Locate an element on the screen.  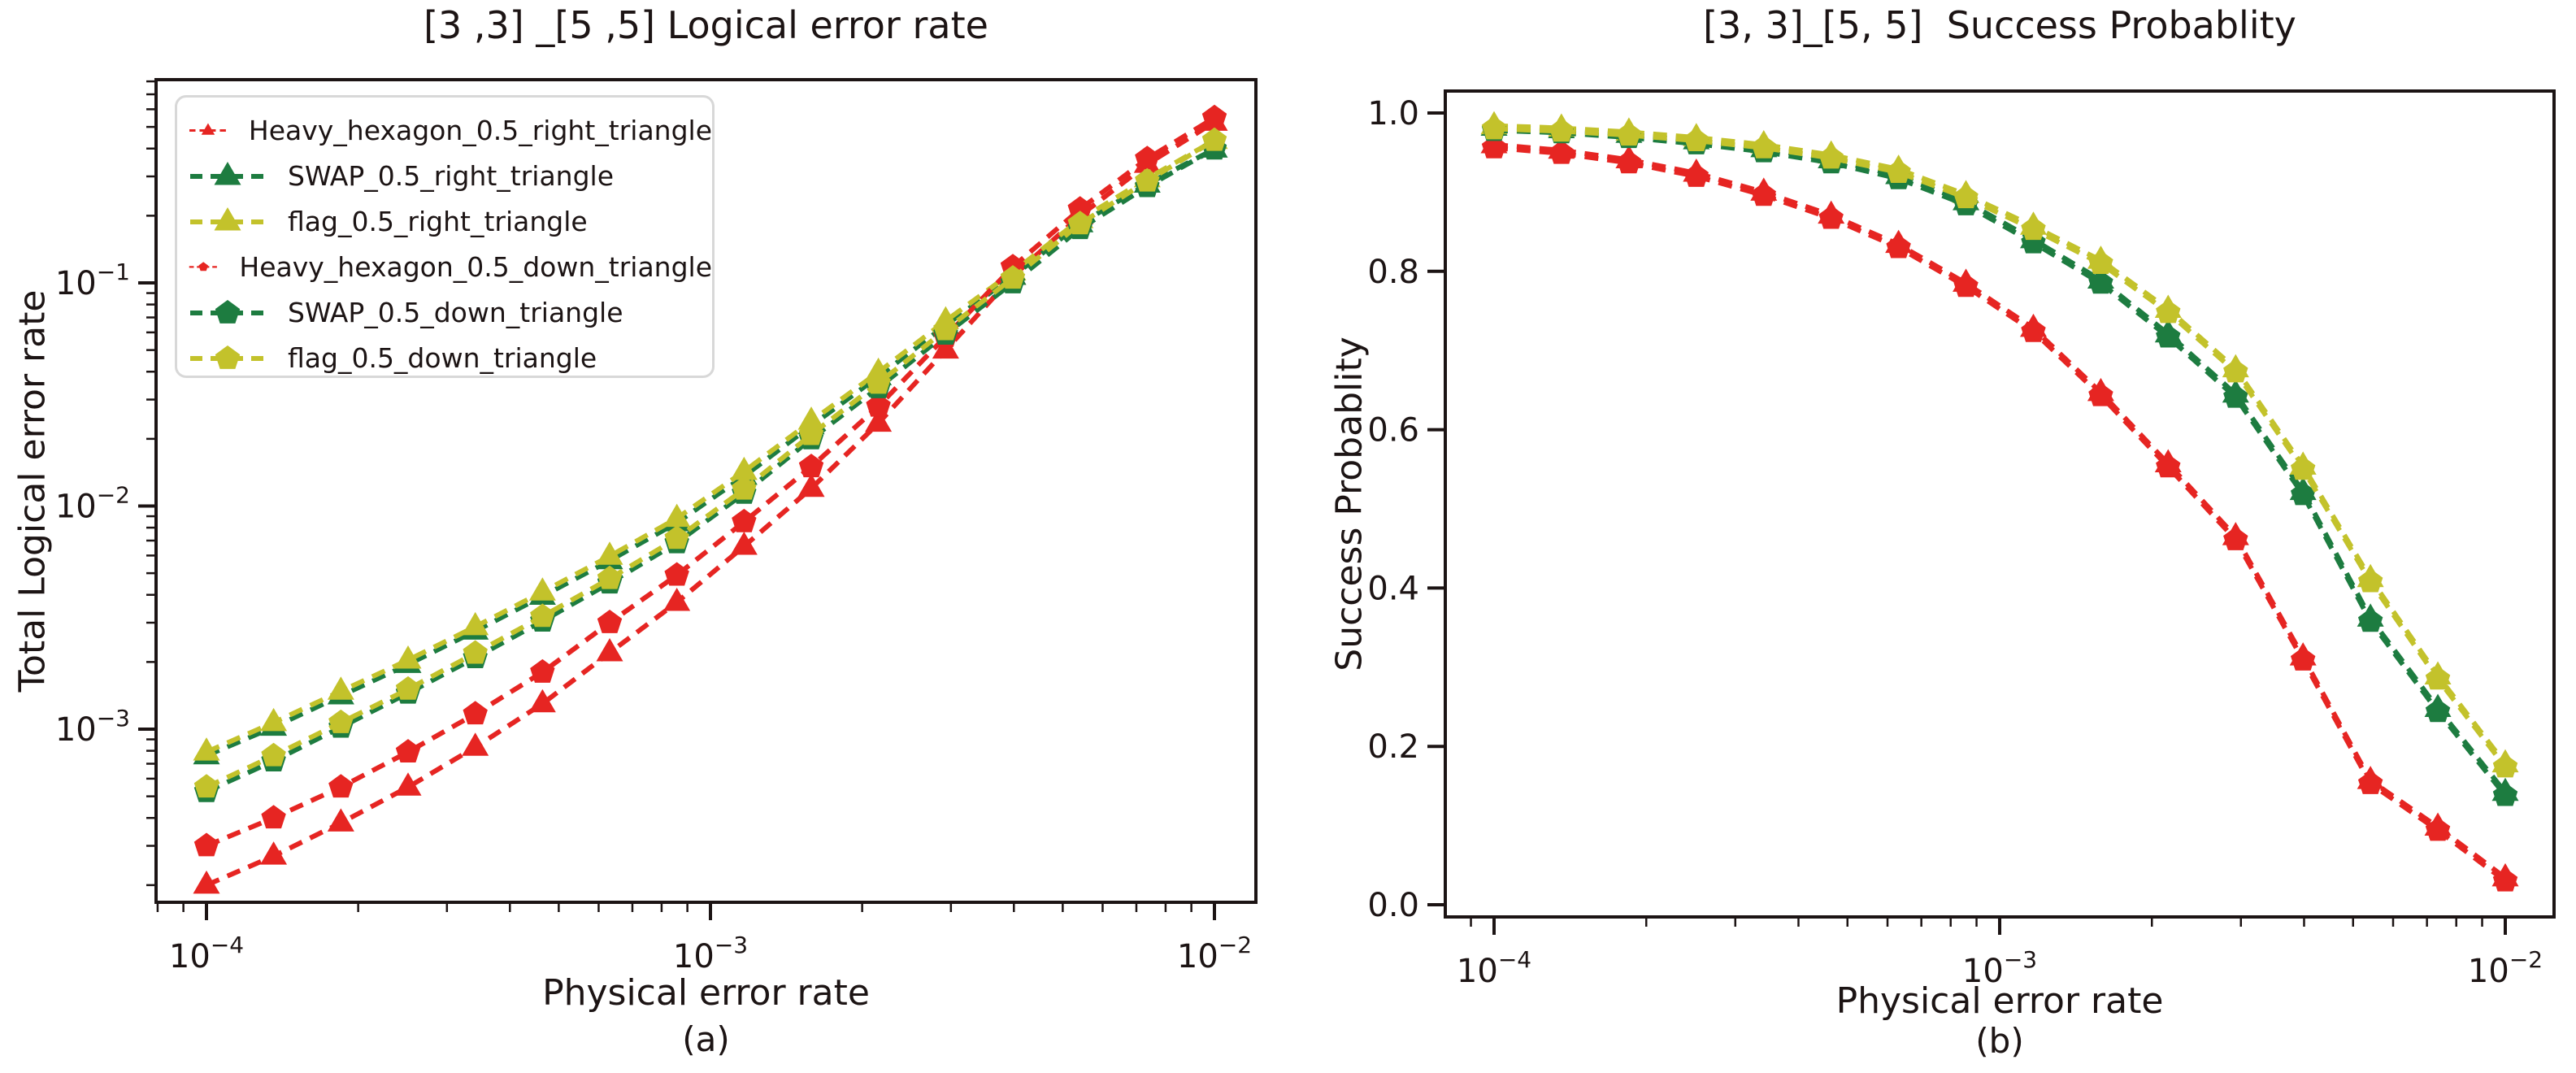
legend-item-flag_0.5_right_triangle: flag_0.5_right_triangle is located at coordinates (450, 221).